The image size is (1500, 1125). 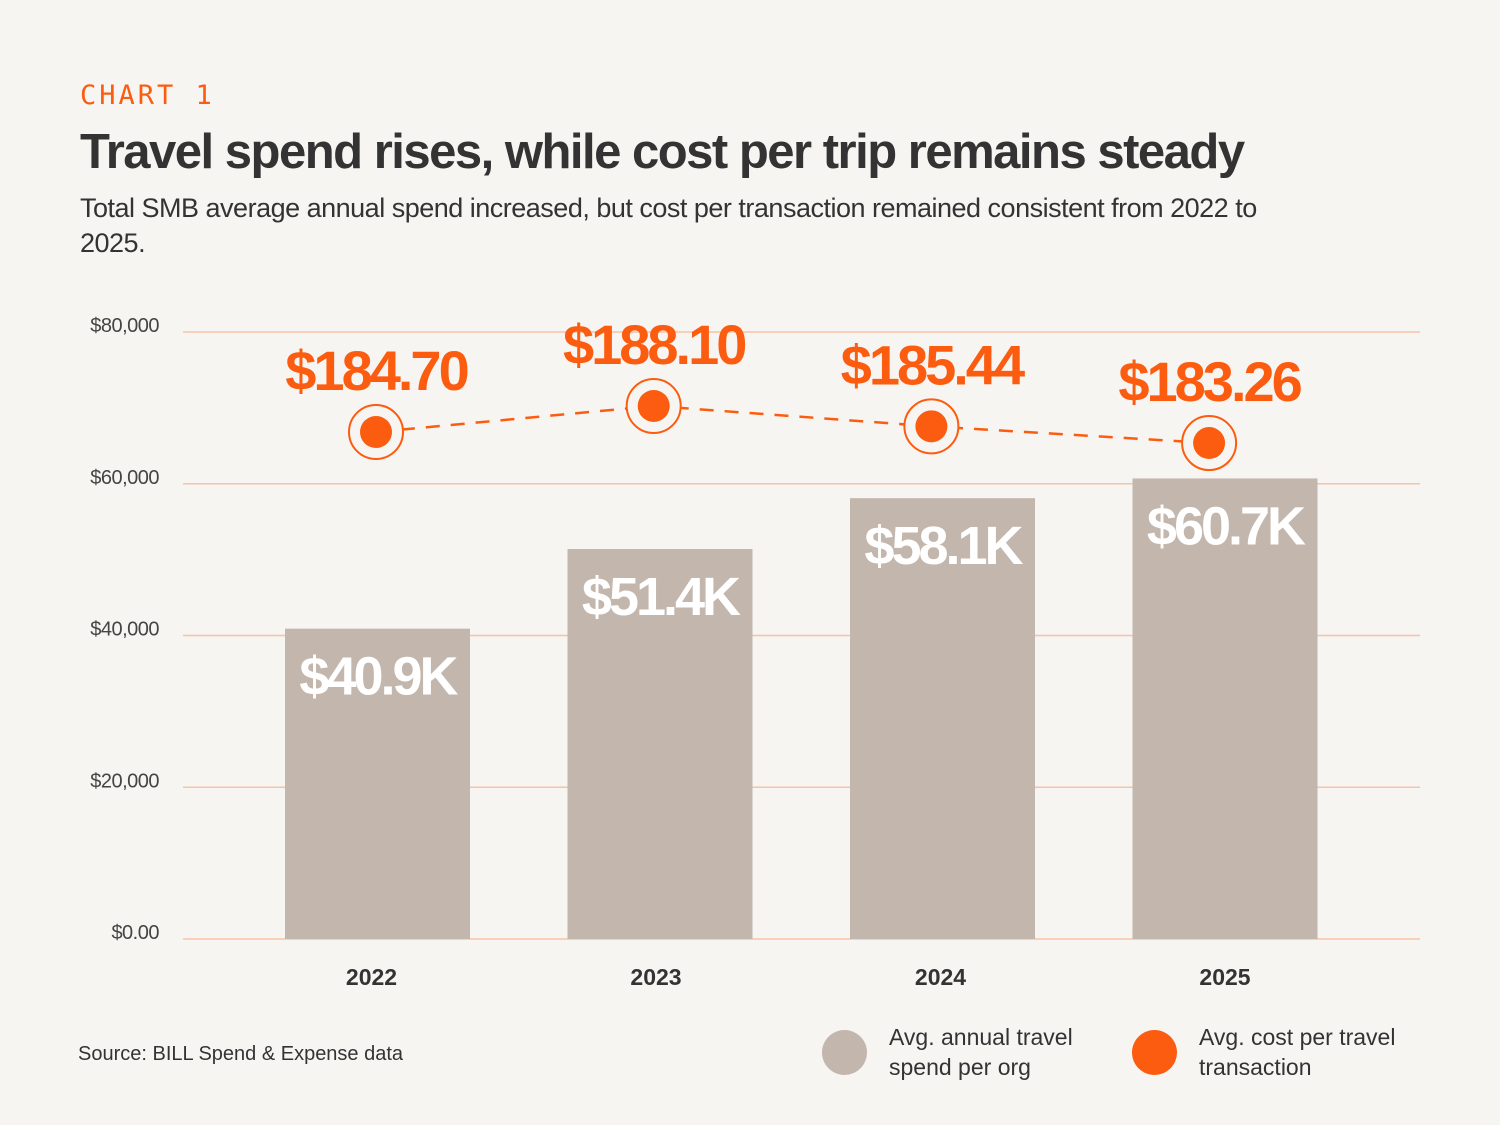 What do you see at coordinates (933, 364) in the screenshot?
I see `cost-value-label: $185.44` at bounding box center [933, 364].